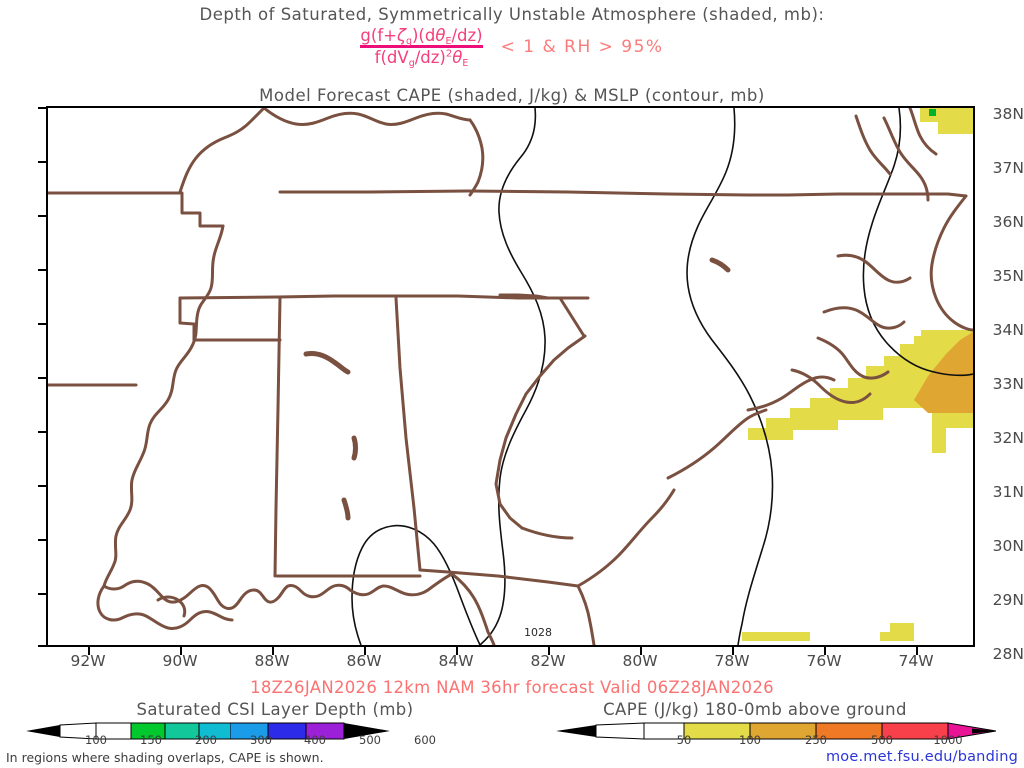  I want to click on mslp-contour-east, so click(917, 242).